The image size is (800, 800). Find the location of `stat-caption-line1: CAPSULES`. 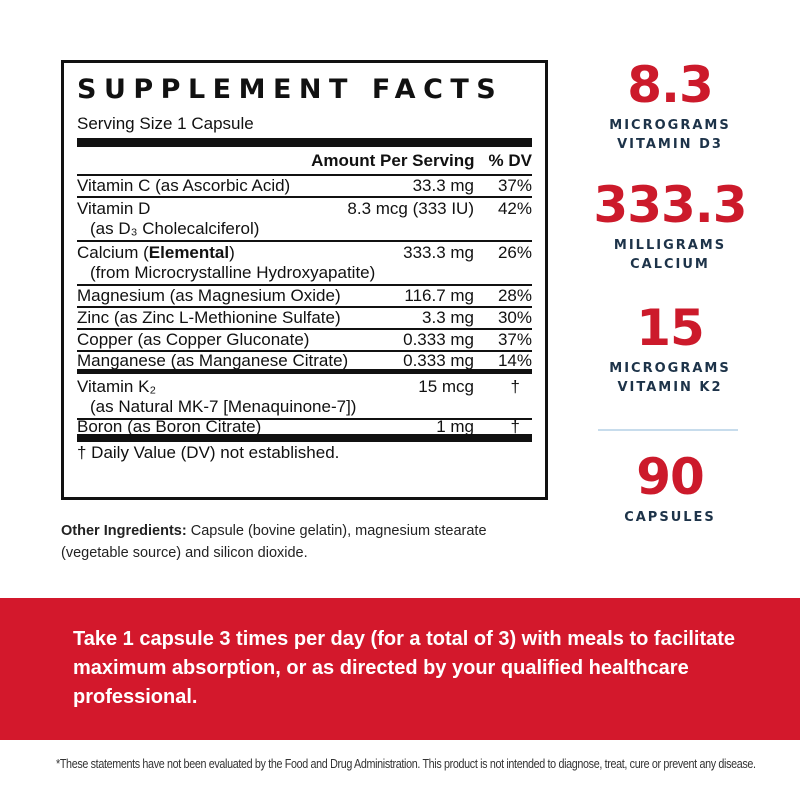

stat-caption-line1: CAPSULES is located at coordinates (670, 517).